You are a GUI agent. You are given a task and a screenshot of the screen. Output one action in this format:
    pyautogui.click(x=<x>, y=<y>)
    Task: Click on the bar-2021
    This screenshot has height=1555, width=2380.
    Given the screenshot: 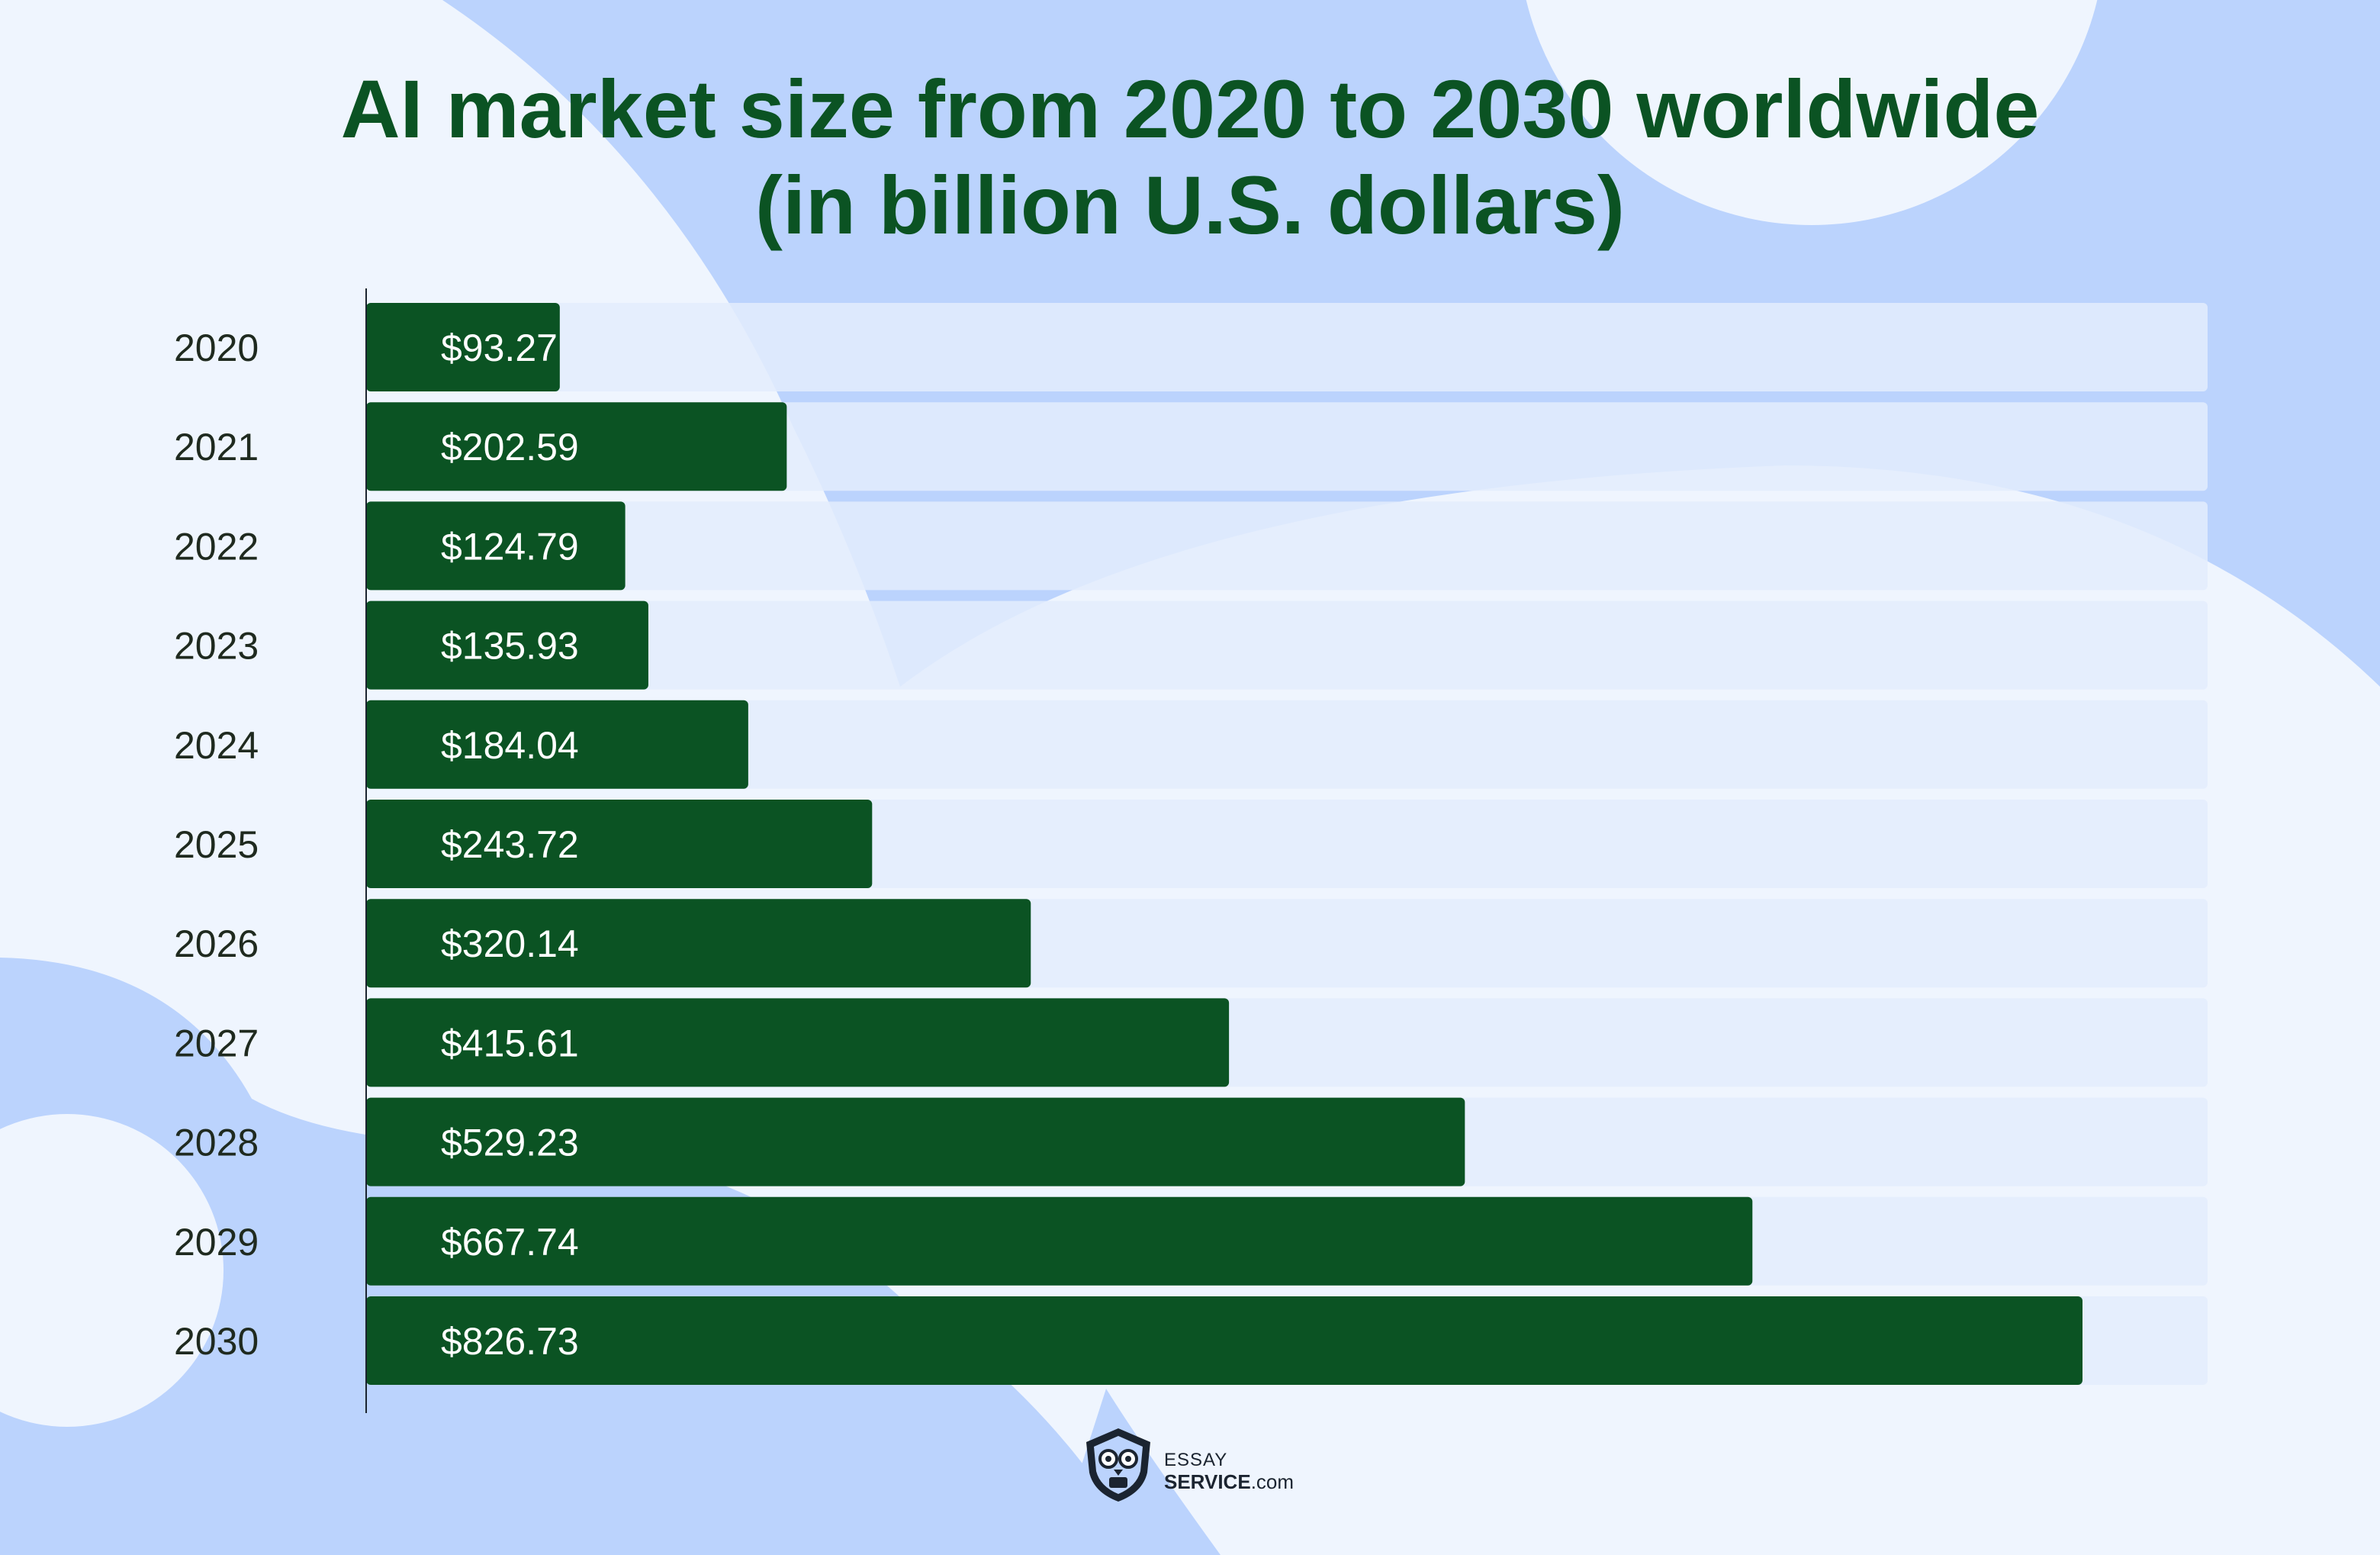 What is the action you would take?
    pyautogui.click(x=576, y=447)
    